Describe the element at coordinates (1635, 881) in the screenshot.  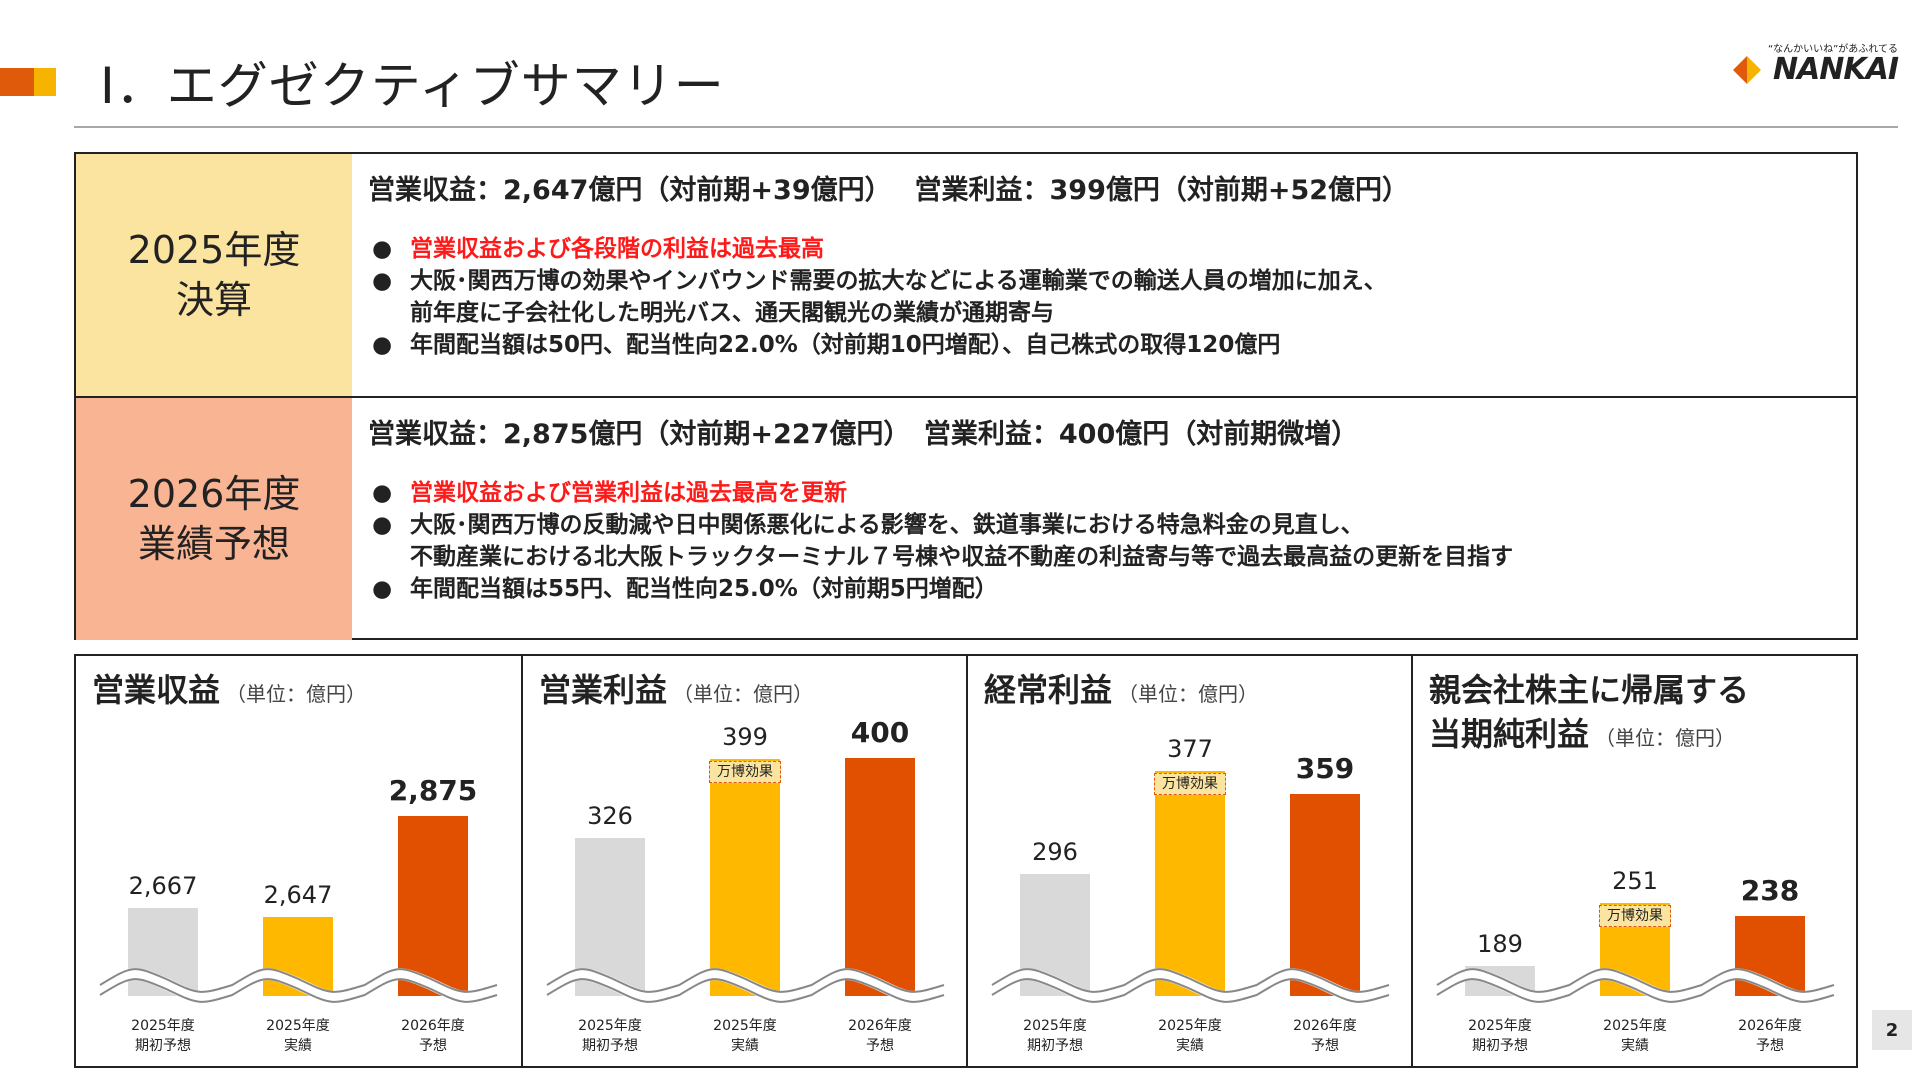
I see `data-label: 251` at that location.